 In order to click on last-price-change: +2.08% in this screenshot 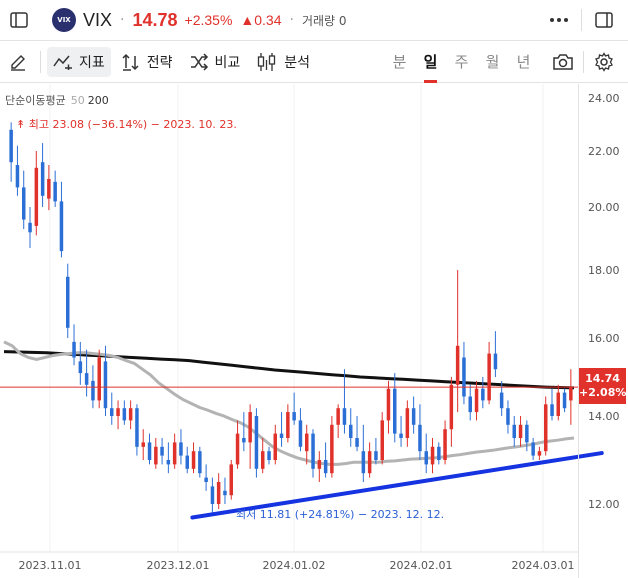, I will do `click(603, 392)`.